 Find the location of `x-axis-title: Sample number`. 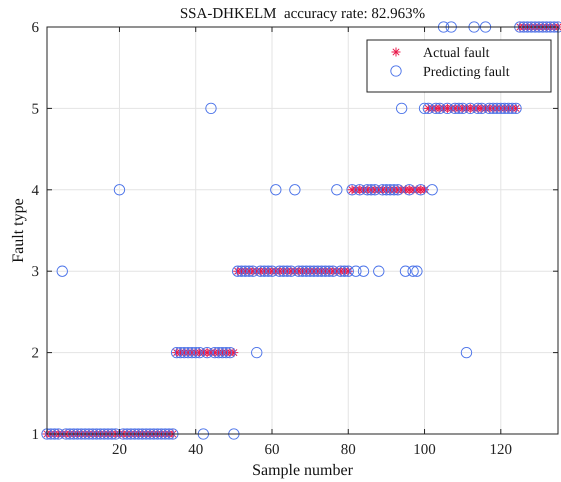

x-axis-title: Sample number is located at coordinates (303, 470).